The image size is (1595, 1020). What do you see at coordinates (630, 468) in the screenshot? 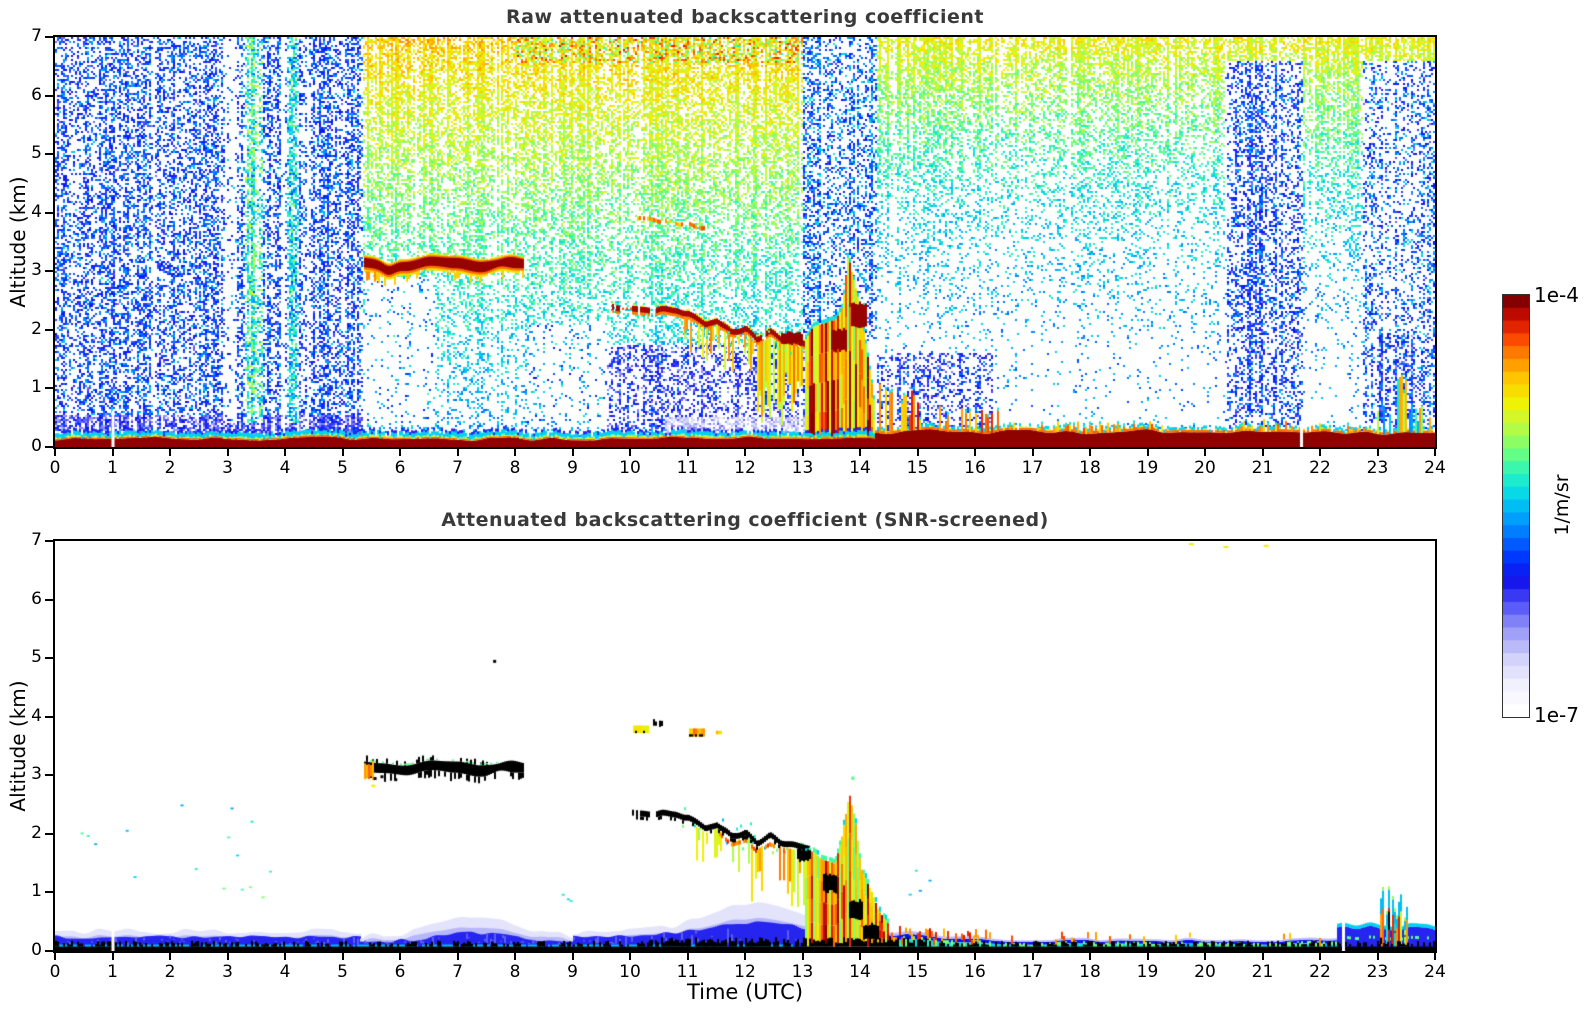
I see `x-tick-label-top: 10` at bounding box center [630, 468].